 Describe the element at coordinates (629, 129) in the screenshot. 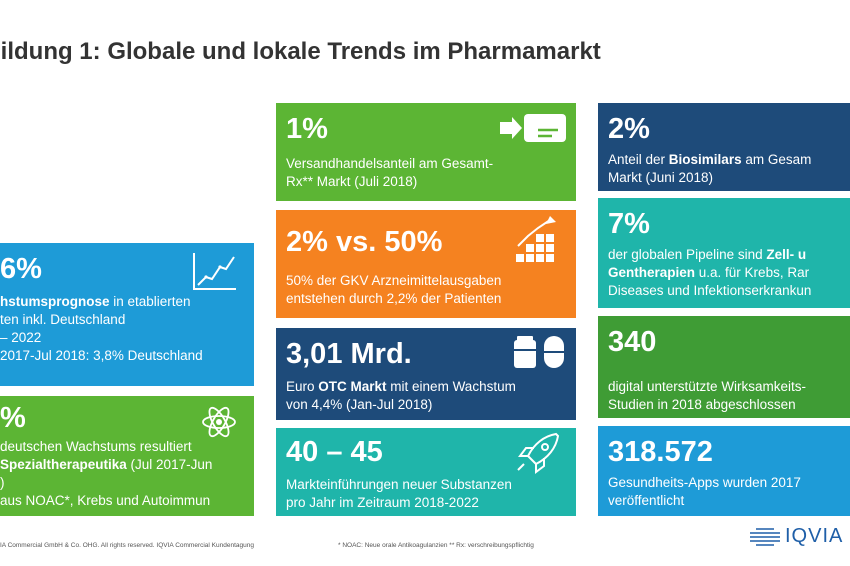

I see `biosimilars-value: 2%` at that location.